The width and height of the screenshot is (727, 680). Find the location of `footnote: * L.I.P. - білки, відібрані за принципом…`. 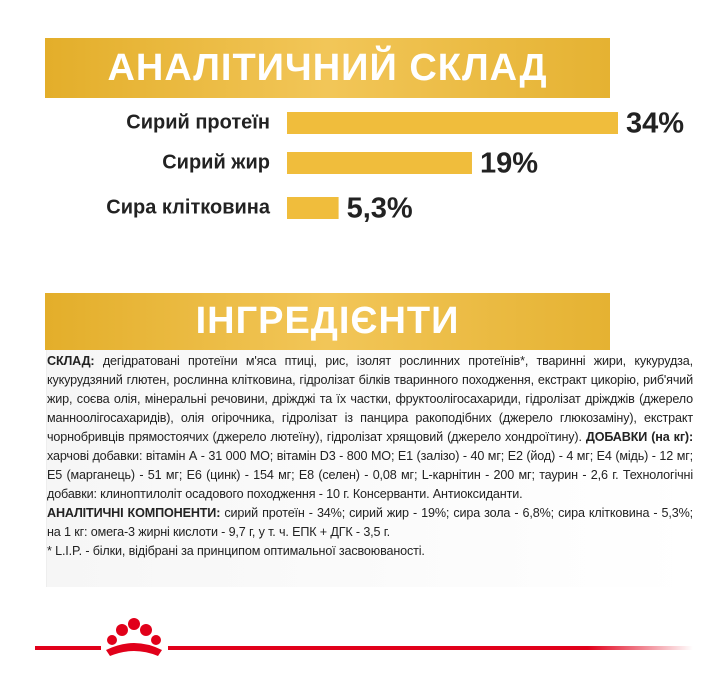

footnote: * L.I.P. - білки, відібрані за принципом… is located at coordinates (236, 551).